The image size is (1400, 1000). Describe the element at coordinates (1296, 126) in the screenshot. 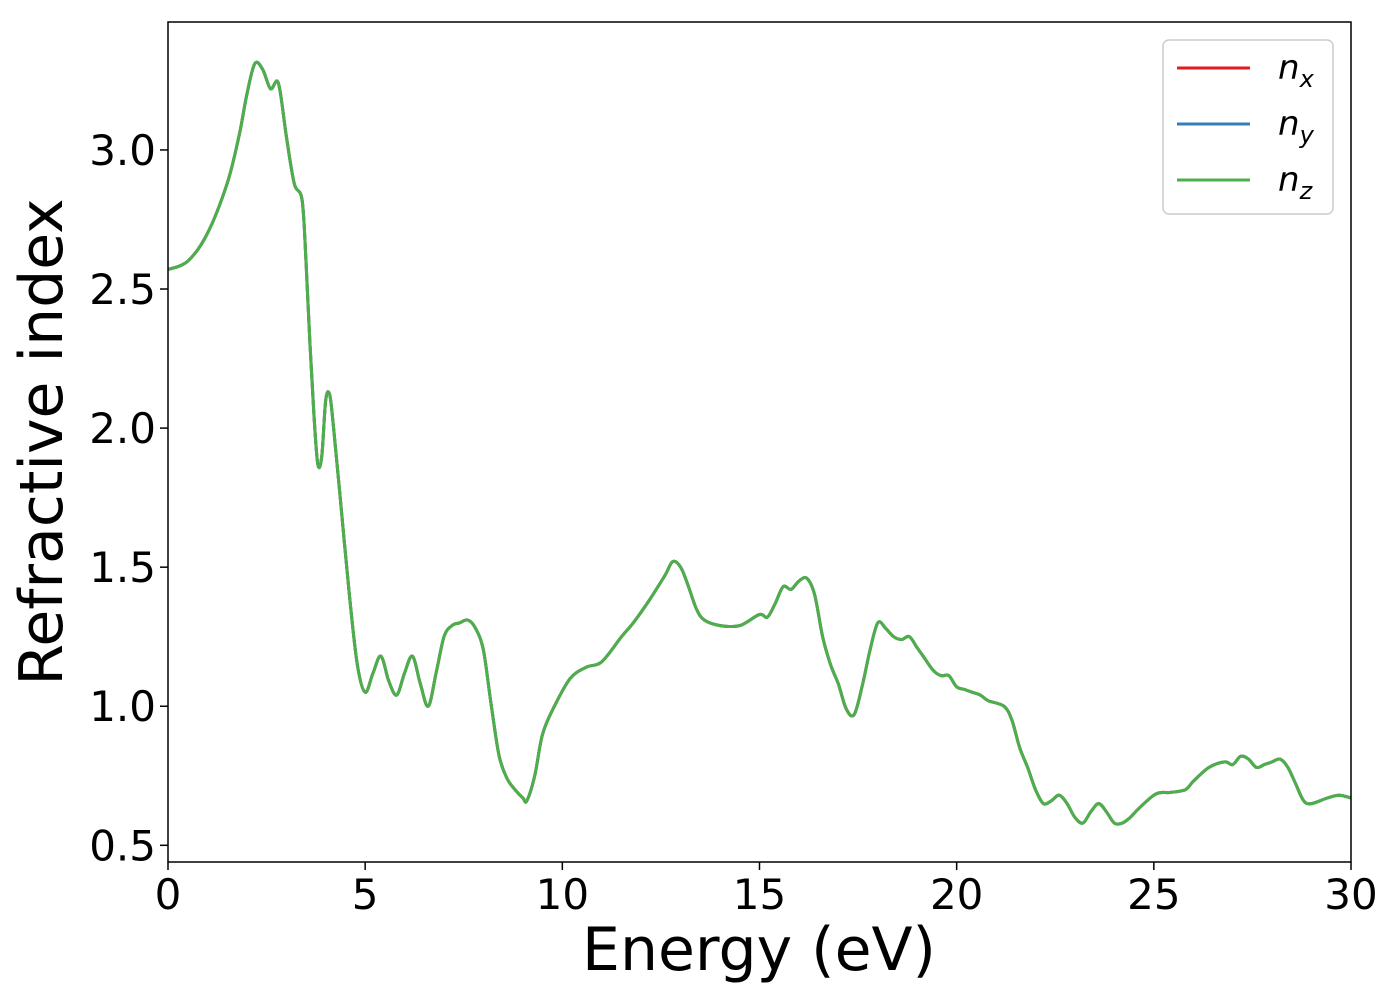

I see `legend-label-n-y: ny` at that location.